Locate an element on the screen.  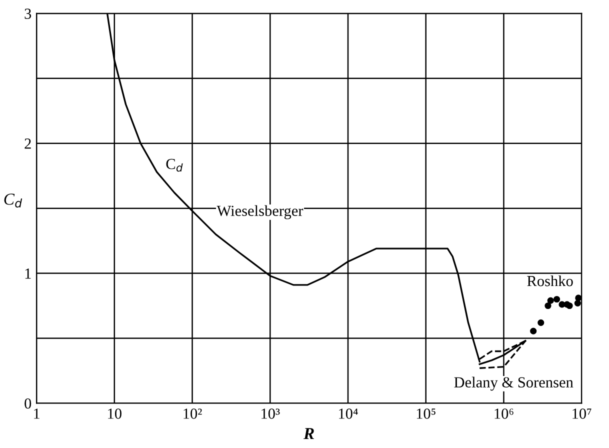
y-axis-title: C$_{d}$ is located at coordinates (13, 201).